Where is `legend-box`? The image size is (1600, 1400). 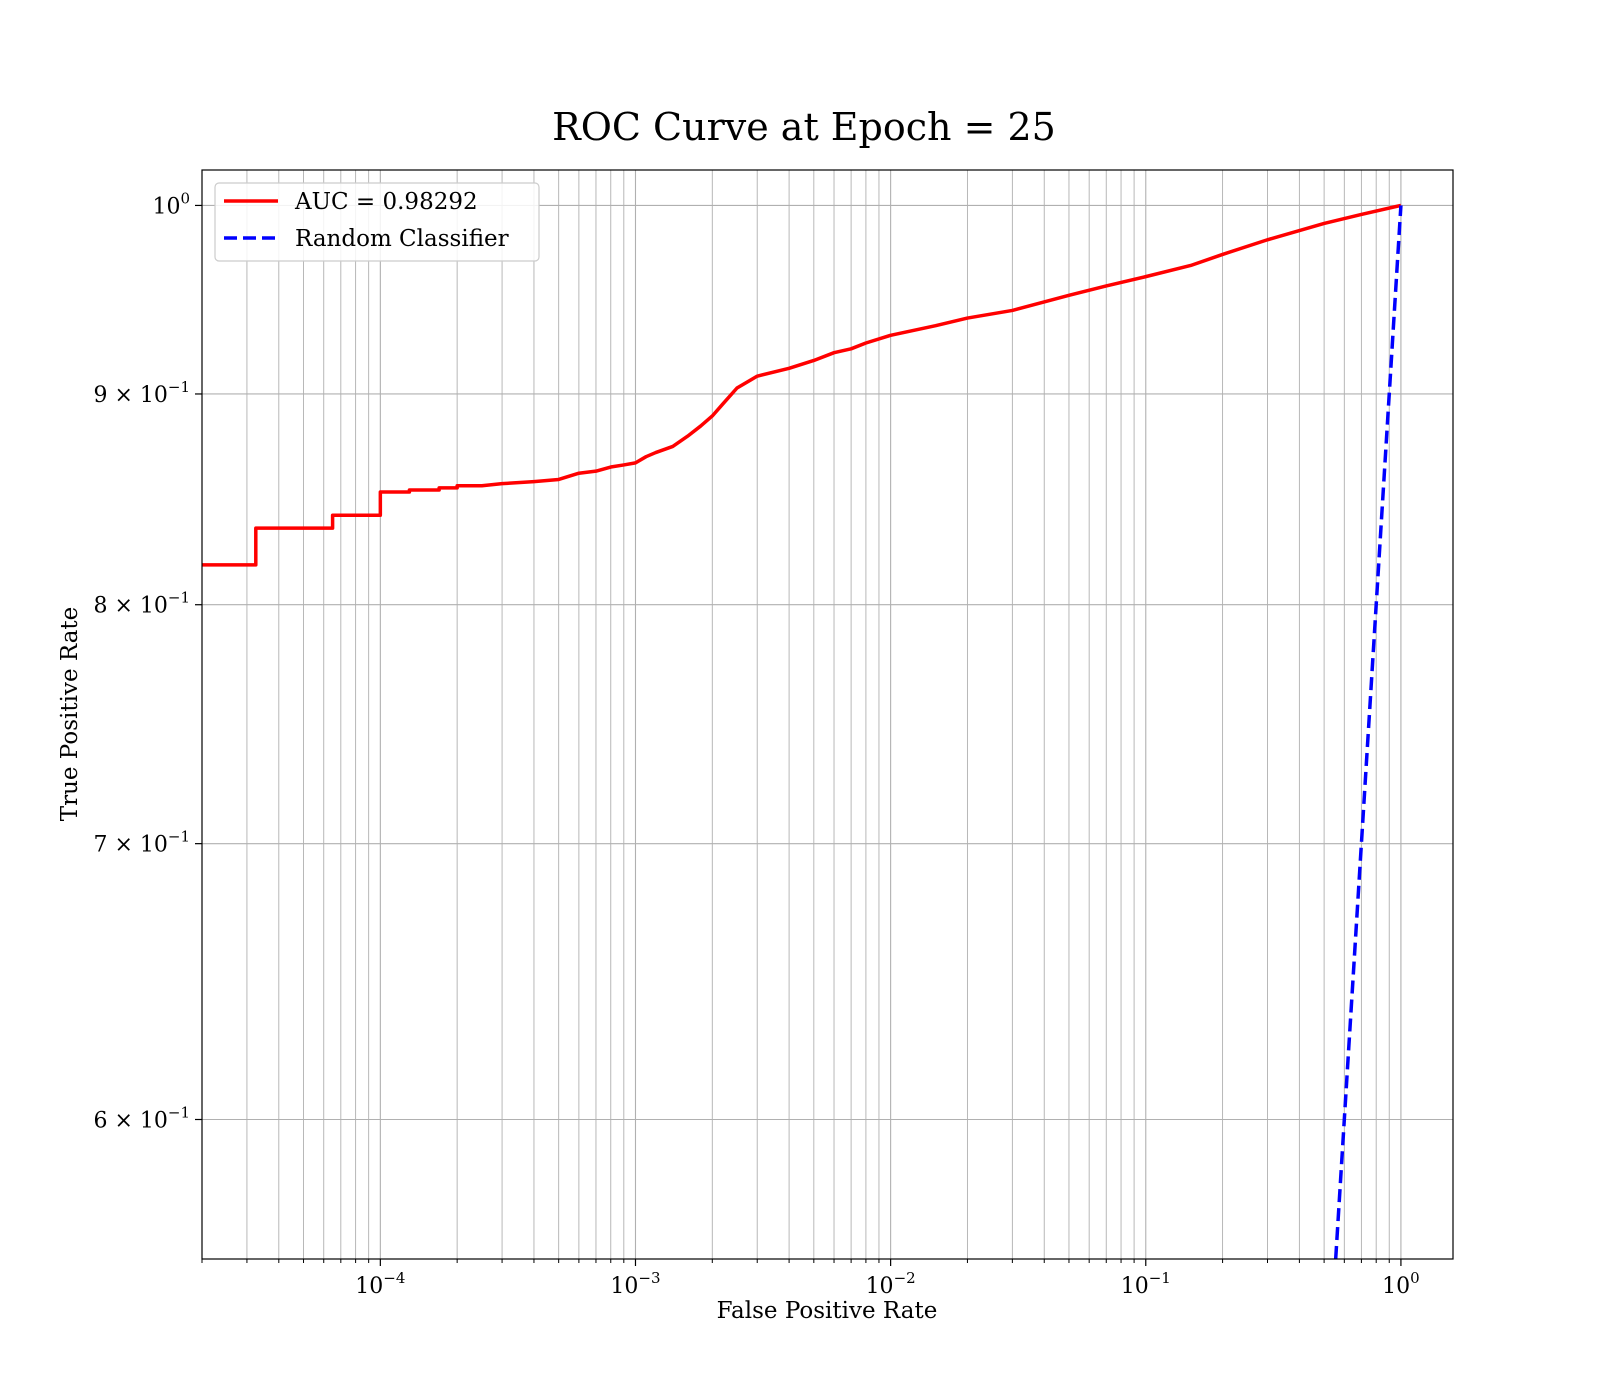
legend-box is located at coordinates (377, 222).